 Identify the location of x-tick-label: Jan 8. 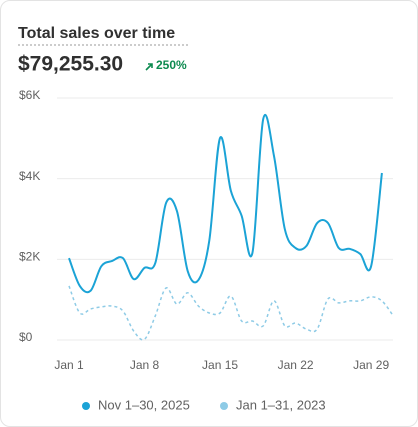
(145, 365).